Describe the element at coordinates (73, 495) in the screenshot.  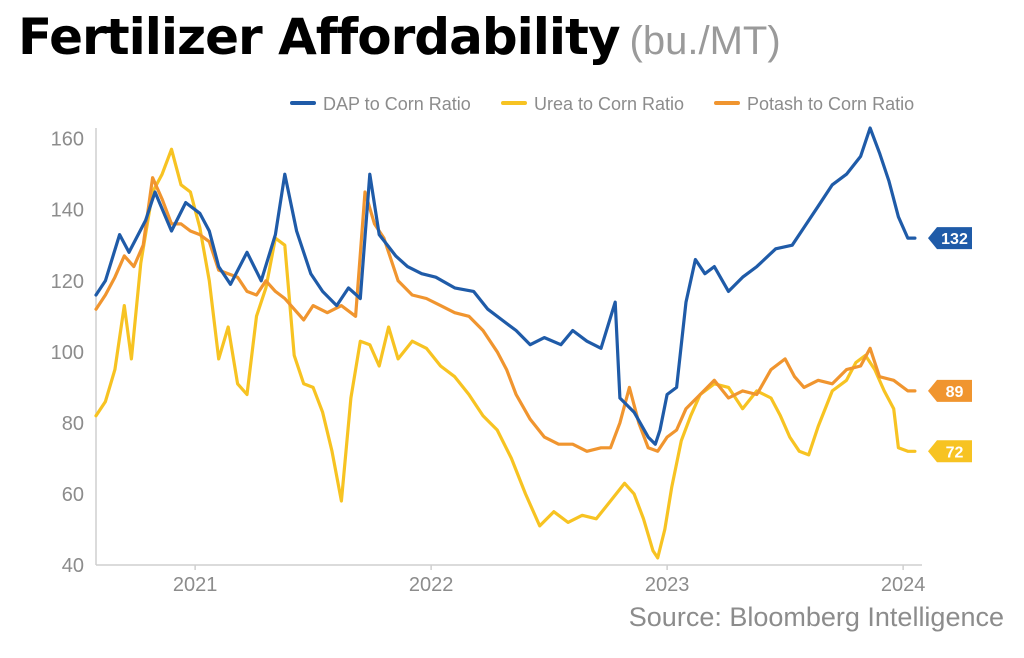
I see `y-tick-label: 60` at that location.